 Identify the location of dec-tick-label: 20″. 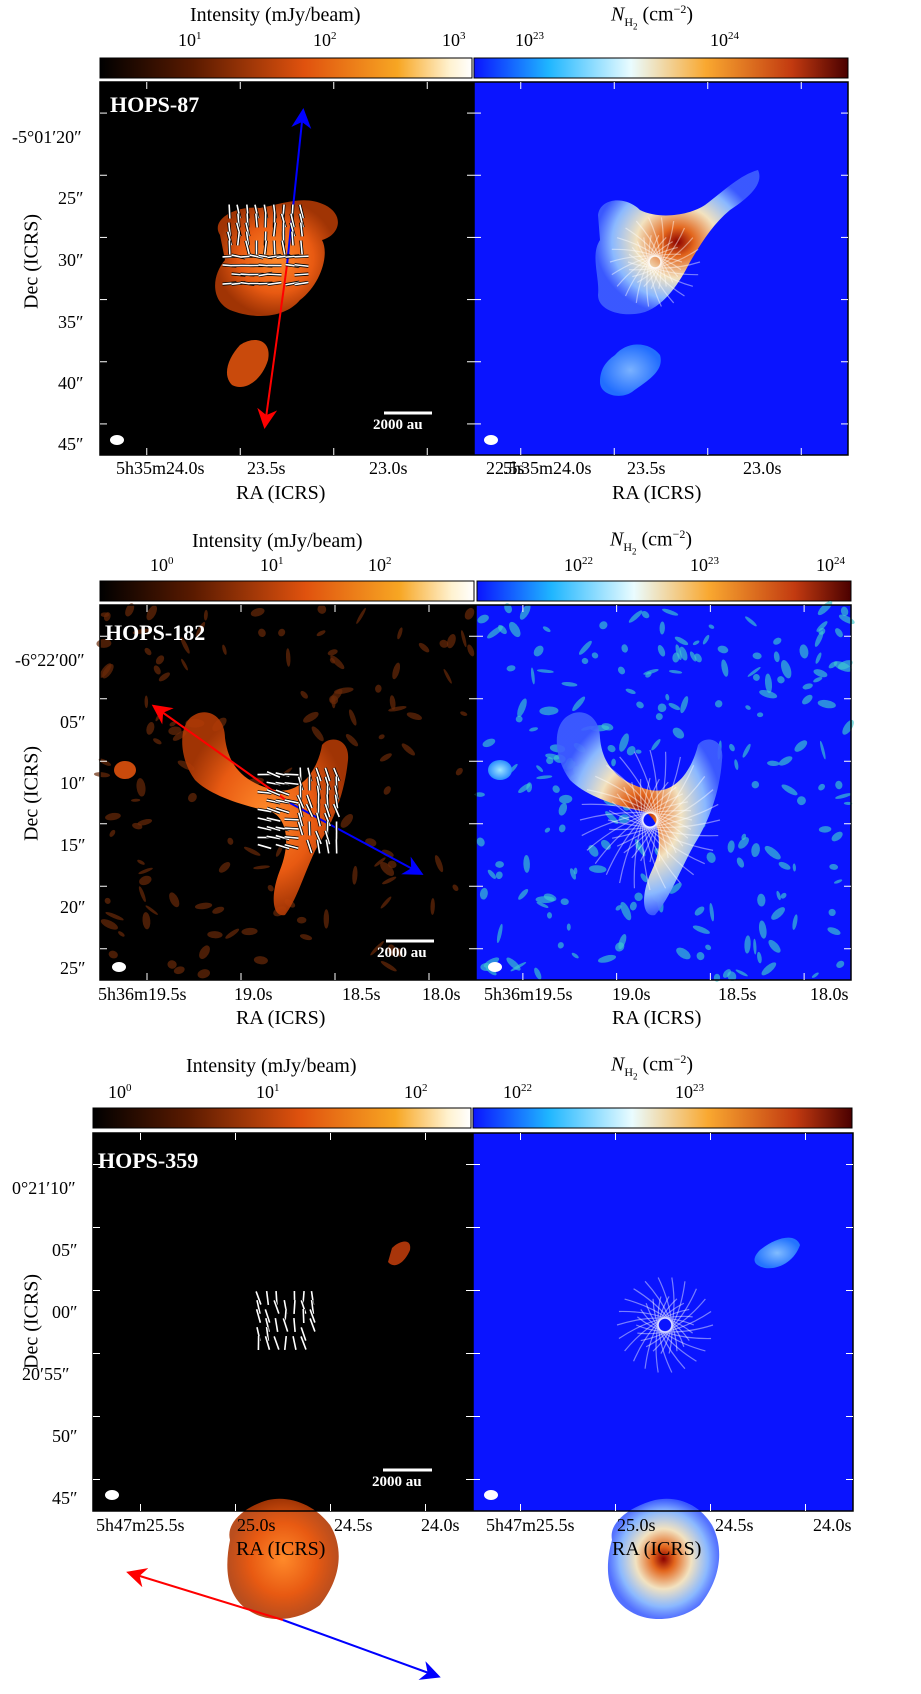
(73, 907).